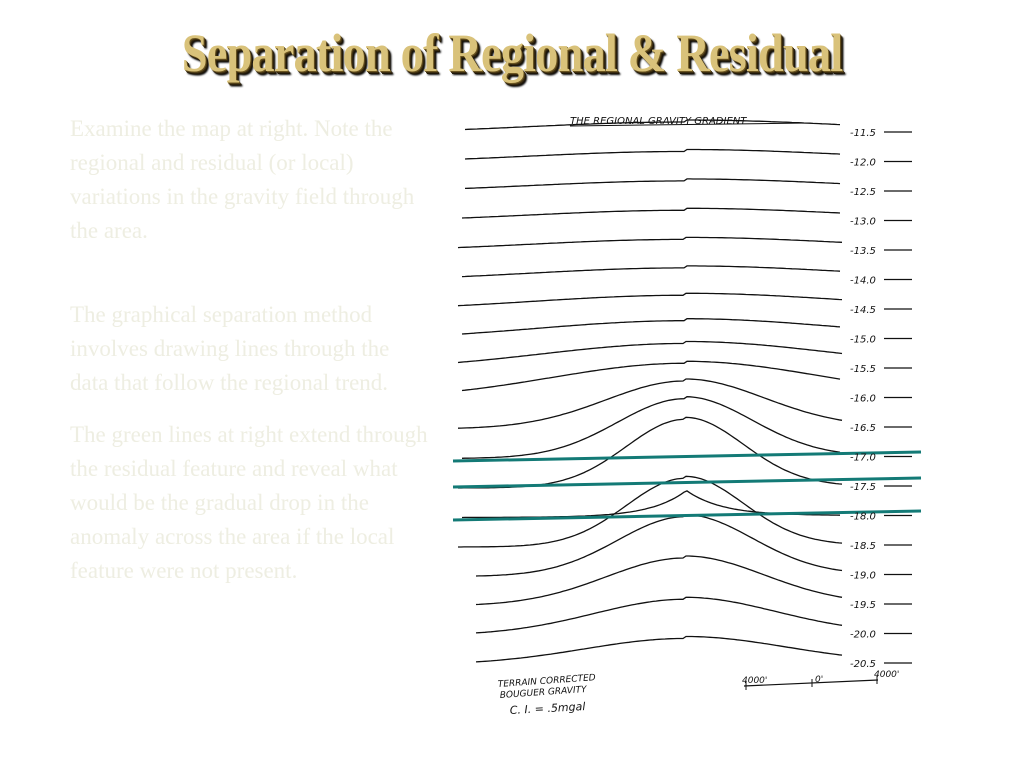 Image resolution: width=1024 pixels, height=768 pixels. What do you see at coordinates (863, 664) in the screenshot?
I see `contour-label: -20.5` at bounding box center [863, 664].